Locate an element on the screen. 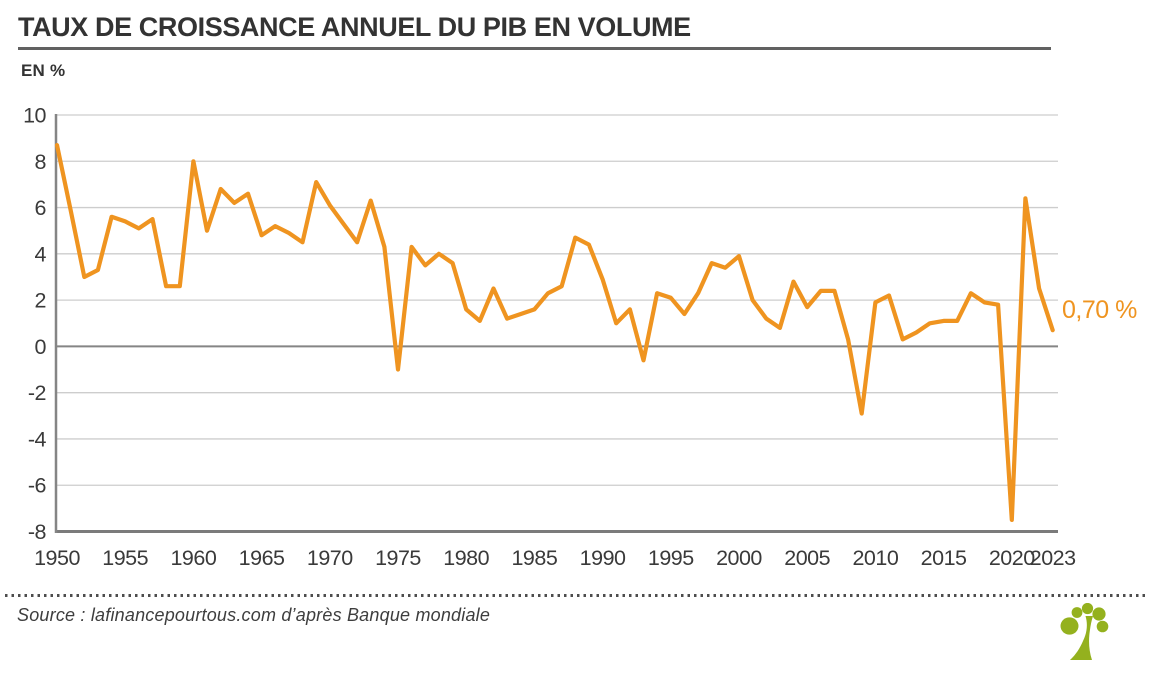 The width and height of the screenshot is (1150, 687). y-tick-label: 10 is located at coordinates (34, 116).